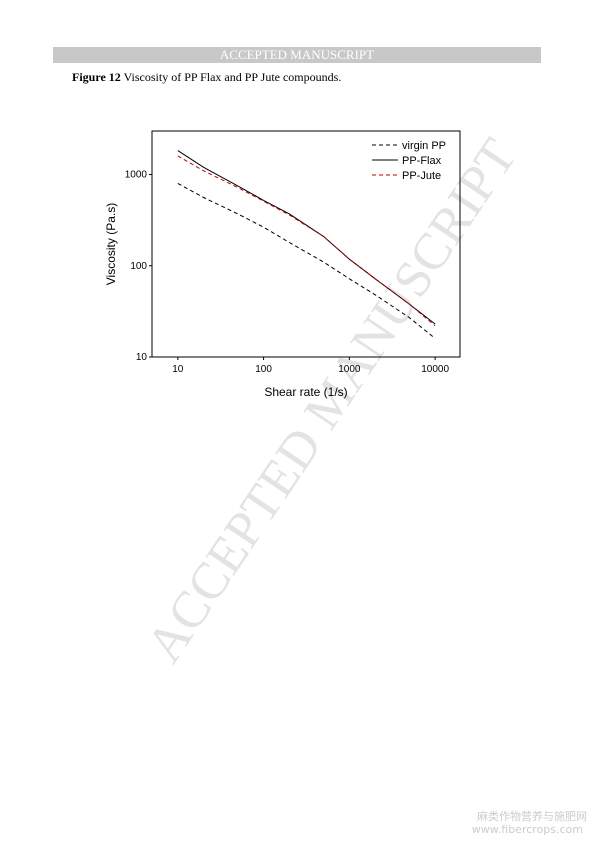 This screenshot has width=595, height=842. Describe the element at coordinates (424, 146) in the screenshot. I see `legend-label: virgin PP` at that location.